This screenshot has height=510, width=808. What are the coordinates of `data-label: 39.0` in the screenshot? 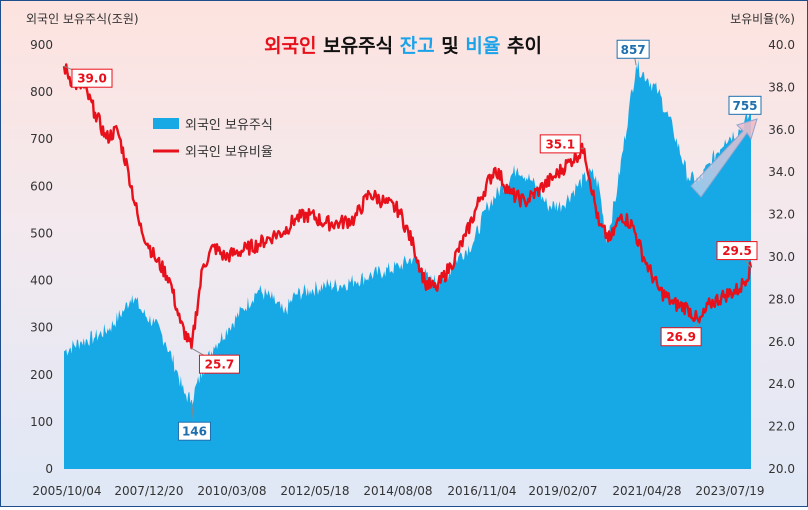 It's located at (88, 76).